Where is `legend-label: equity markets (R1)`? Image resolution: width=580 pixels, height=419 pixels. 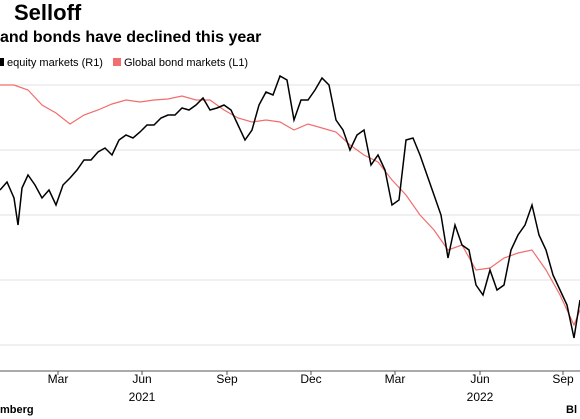
legend-label: equity markets (R1) is located at coordinates (55, 63).